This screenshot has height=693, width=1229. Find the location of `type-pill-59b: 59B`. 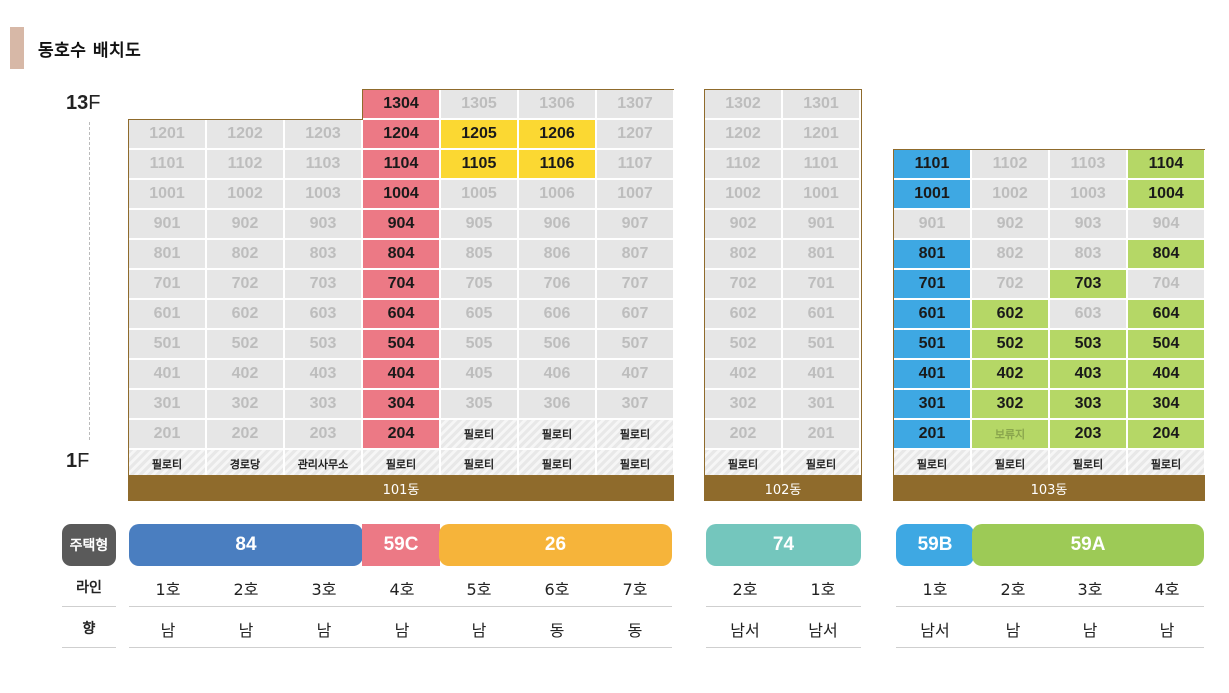

type-pill-59b: 59B is located at coordinates (935, 545).